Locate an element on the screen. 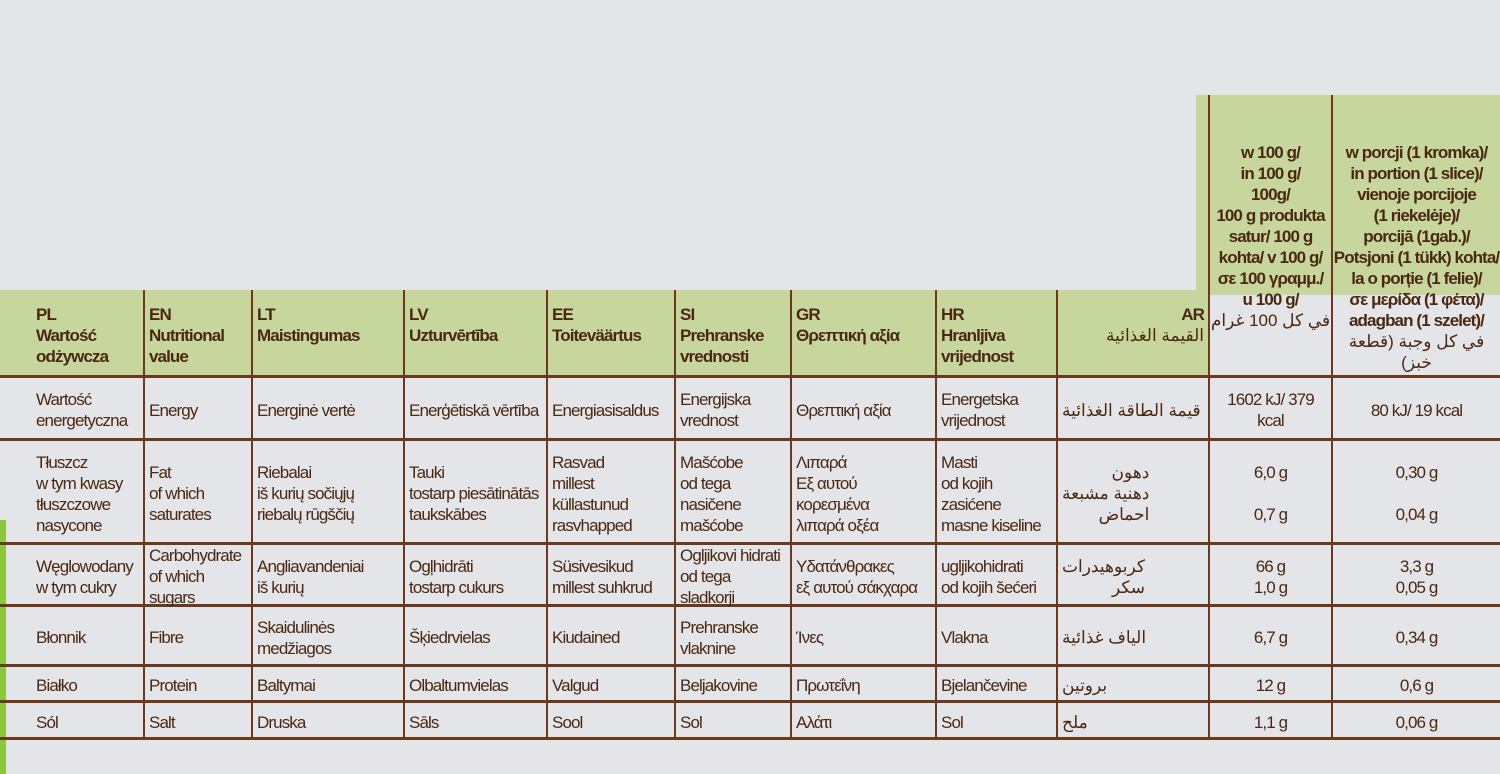  nutrient-cell: Energijska vrednost is located at coordinates (734, 409).